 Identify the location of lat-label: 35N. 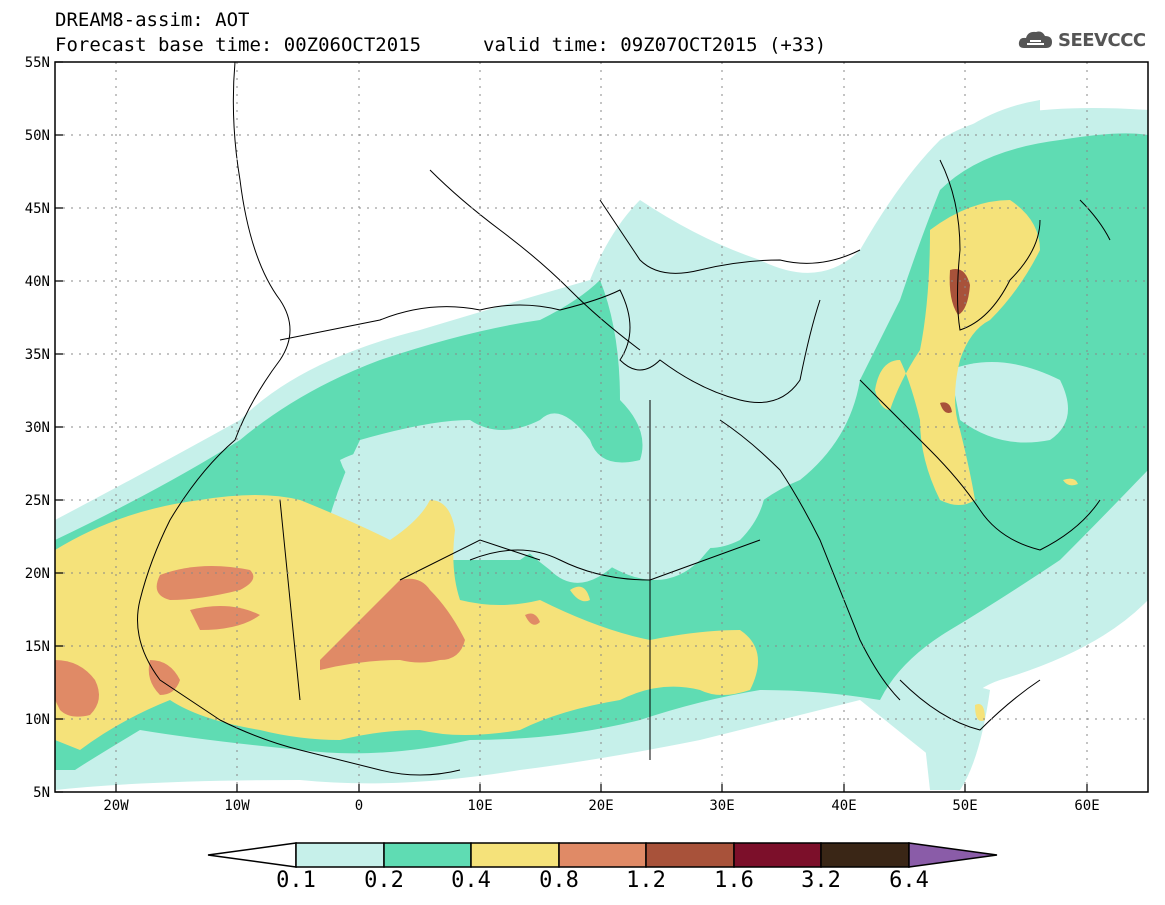
(37, 355).